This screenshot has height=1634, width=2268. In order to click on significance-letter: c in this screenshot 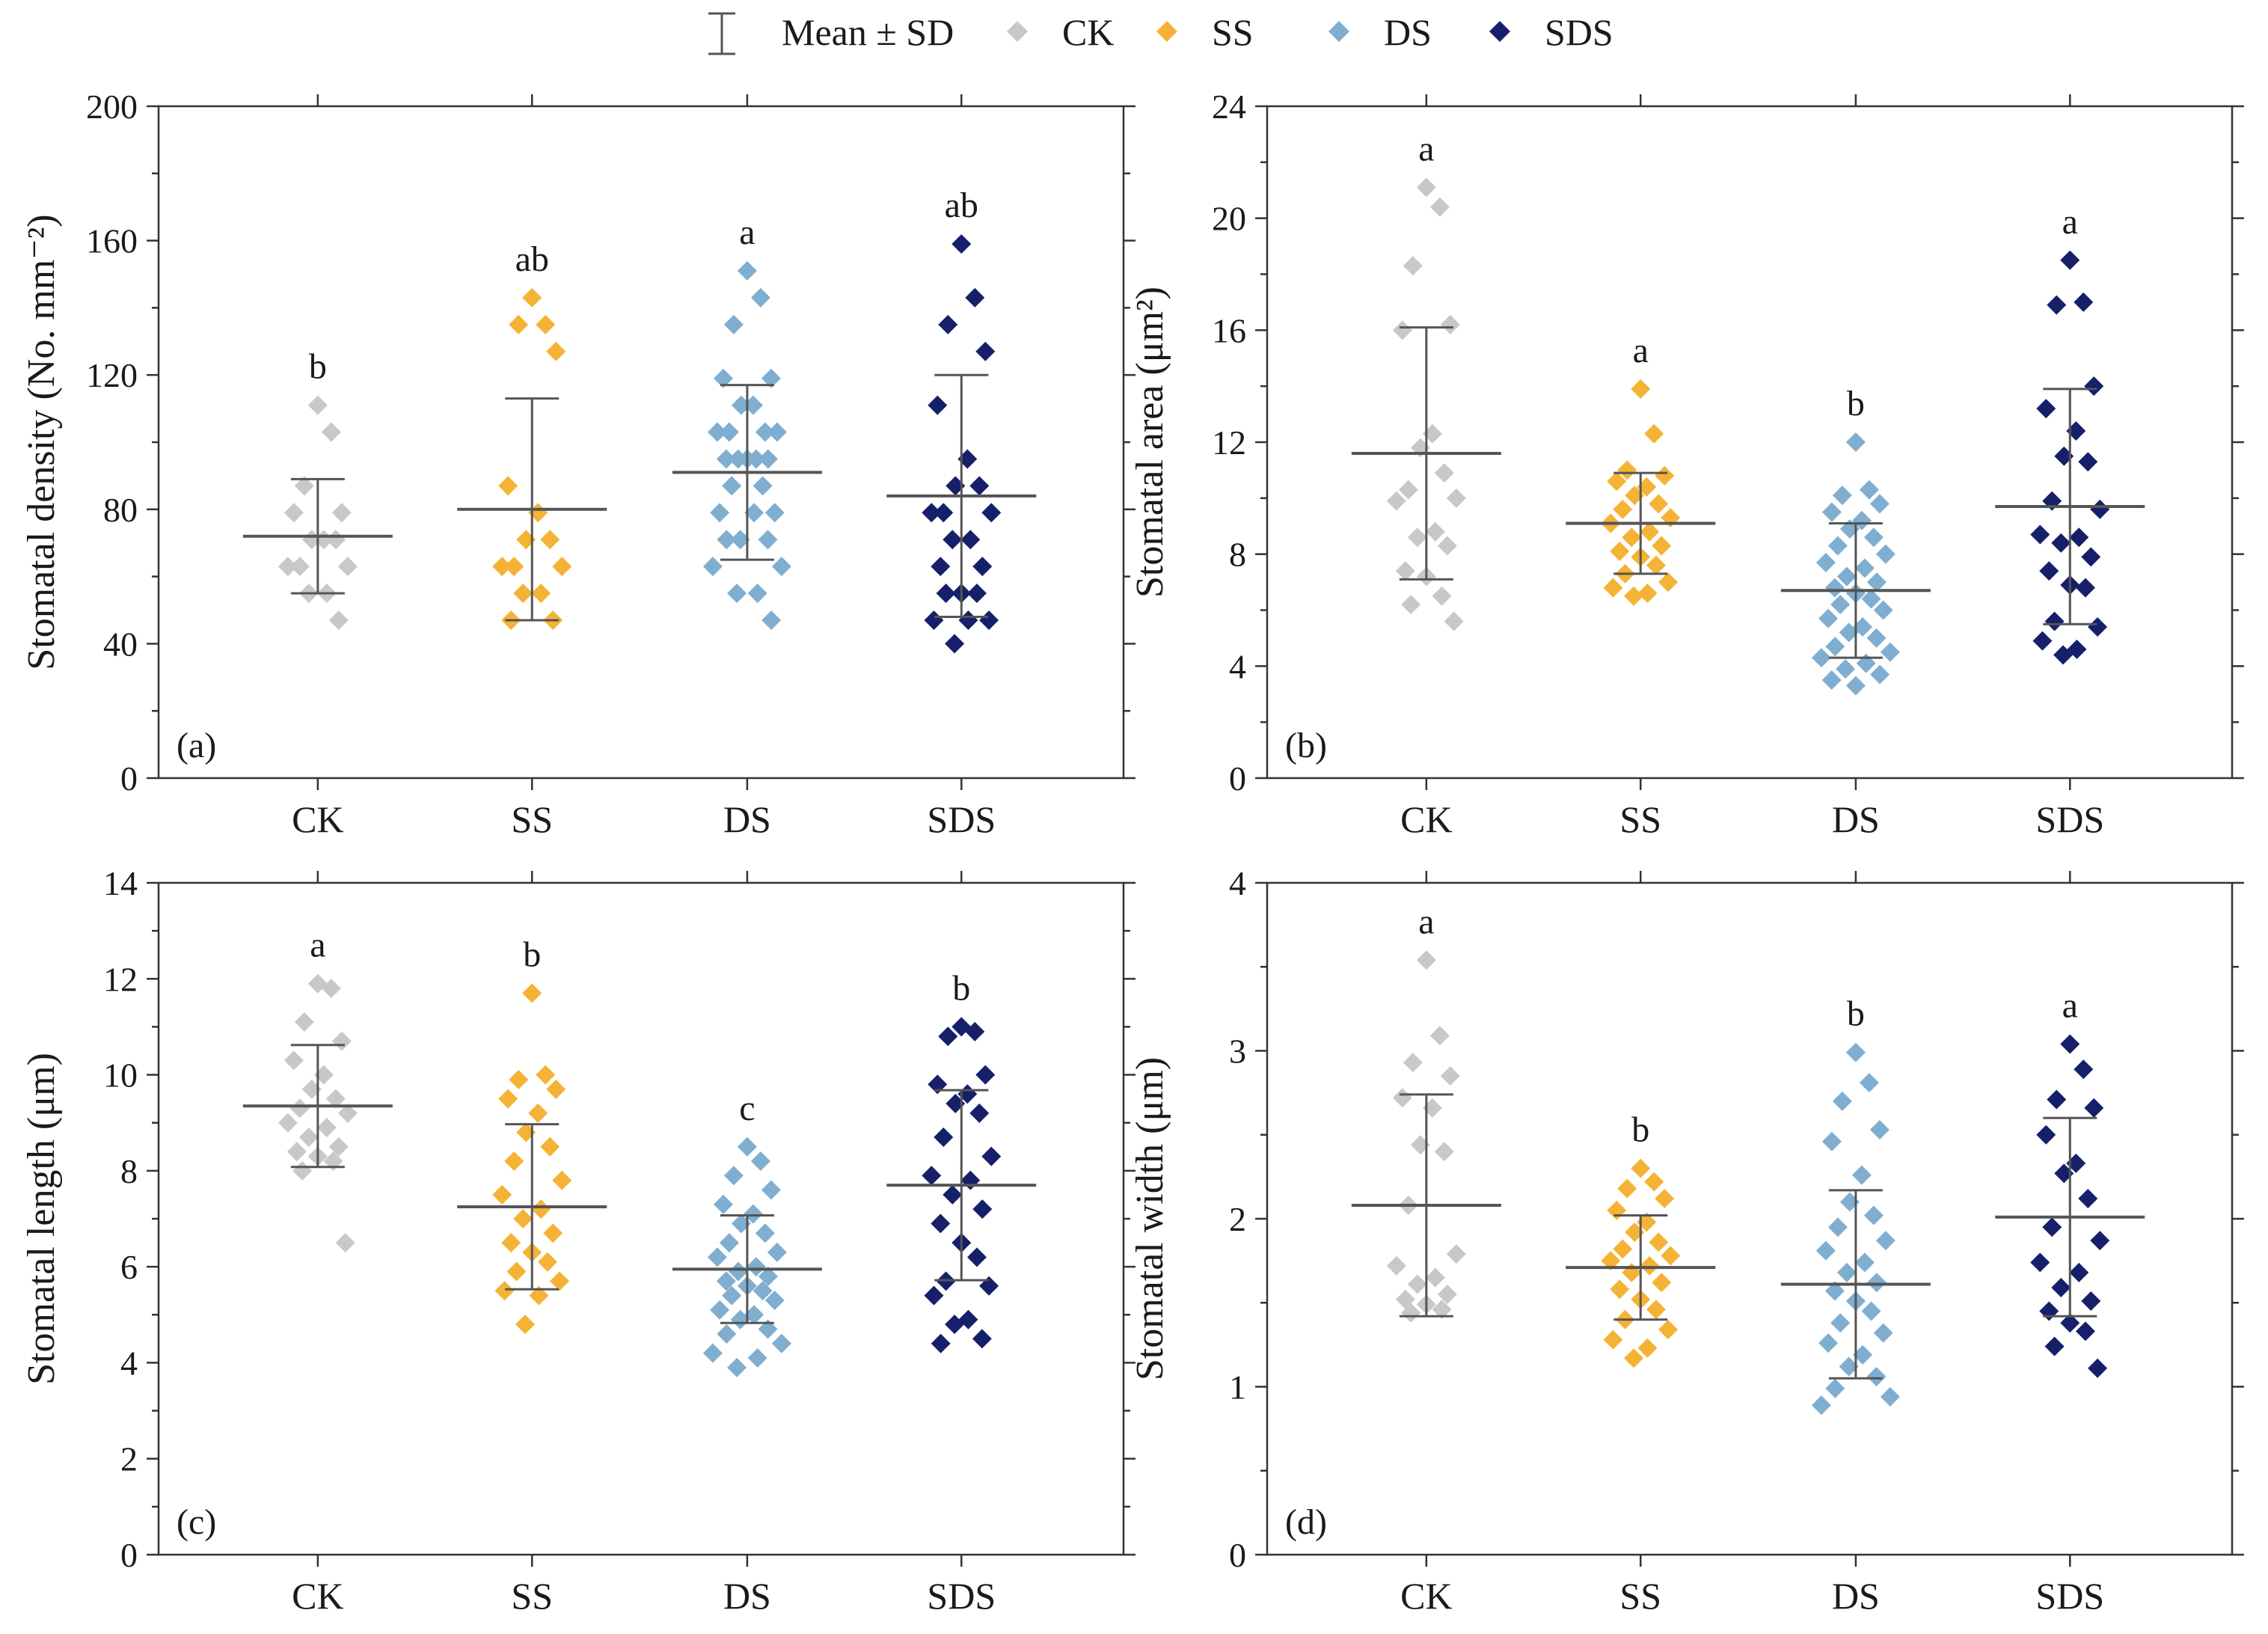, I will do `click(747, 1108)`.